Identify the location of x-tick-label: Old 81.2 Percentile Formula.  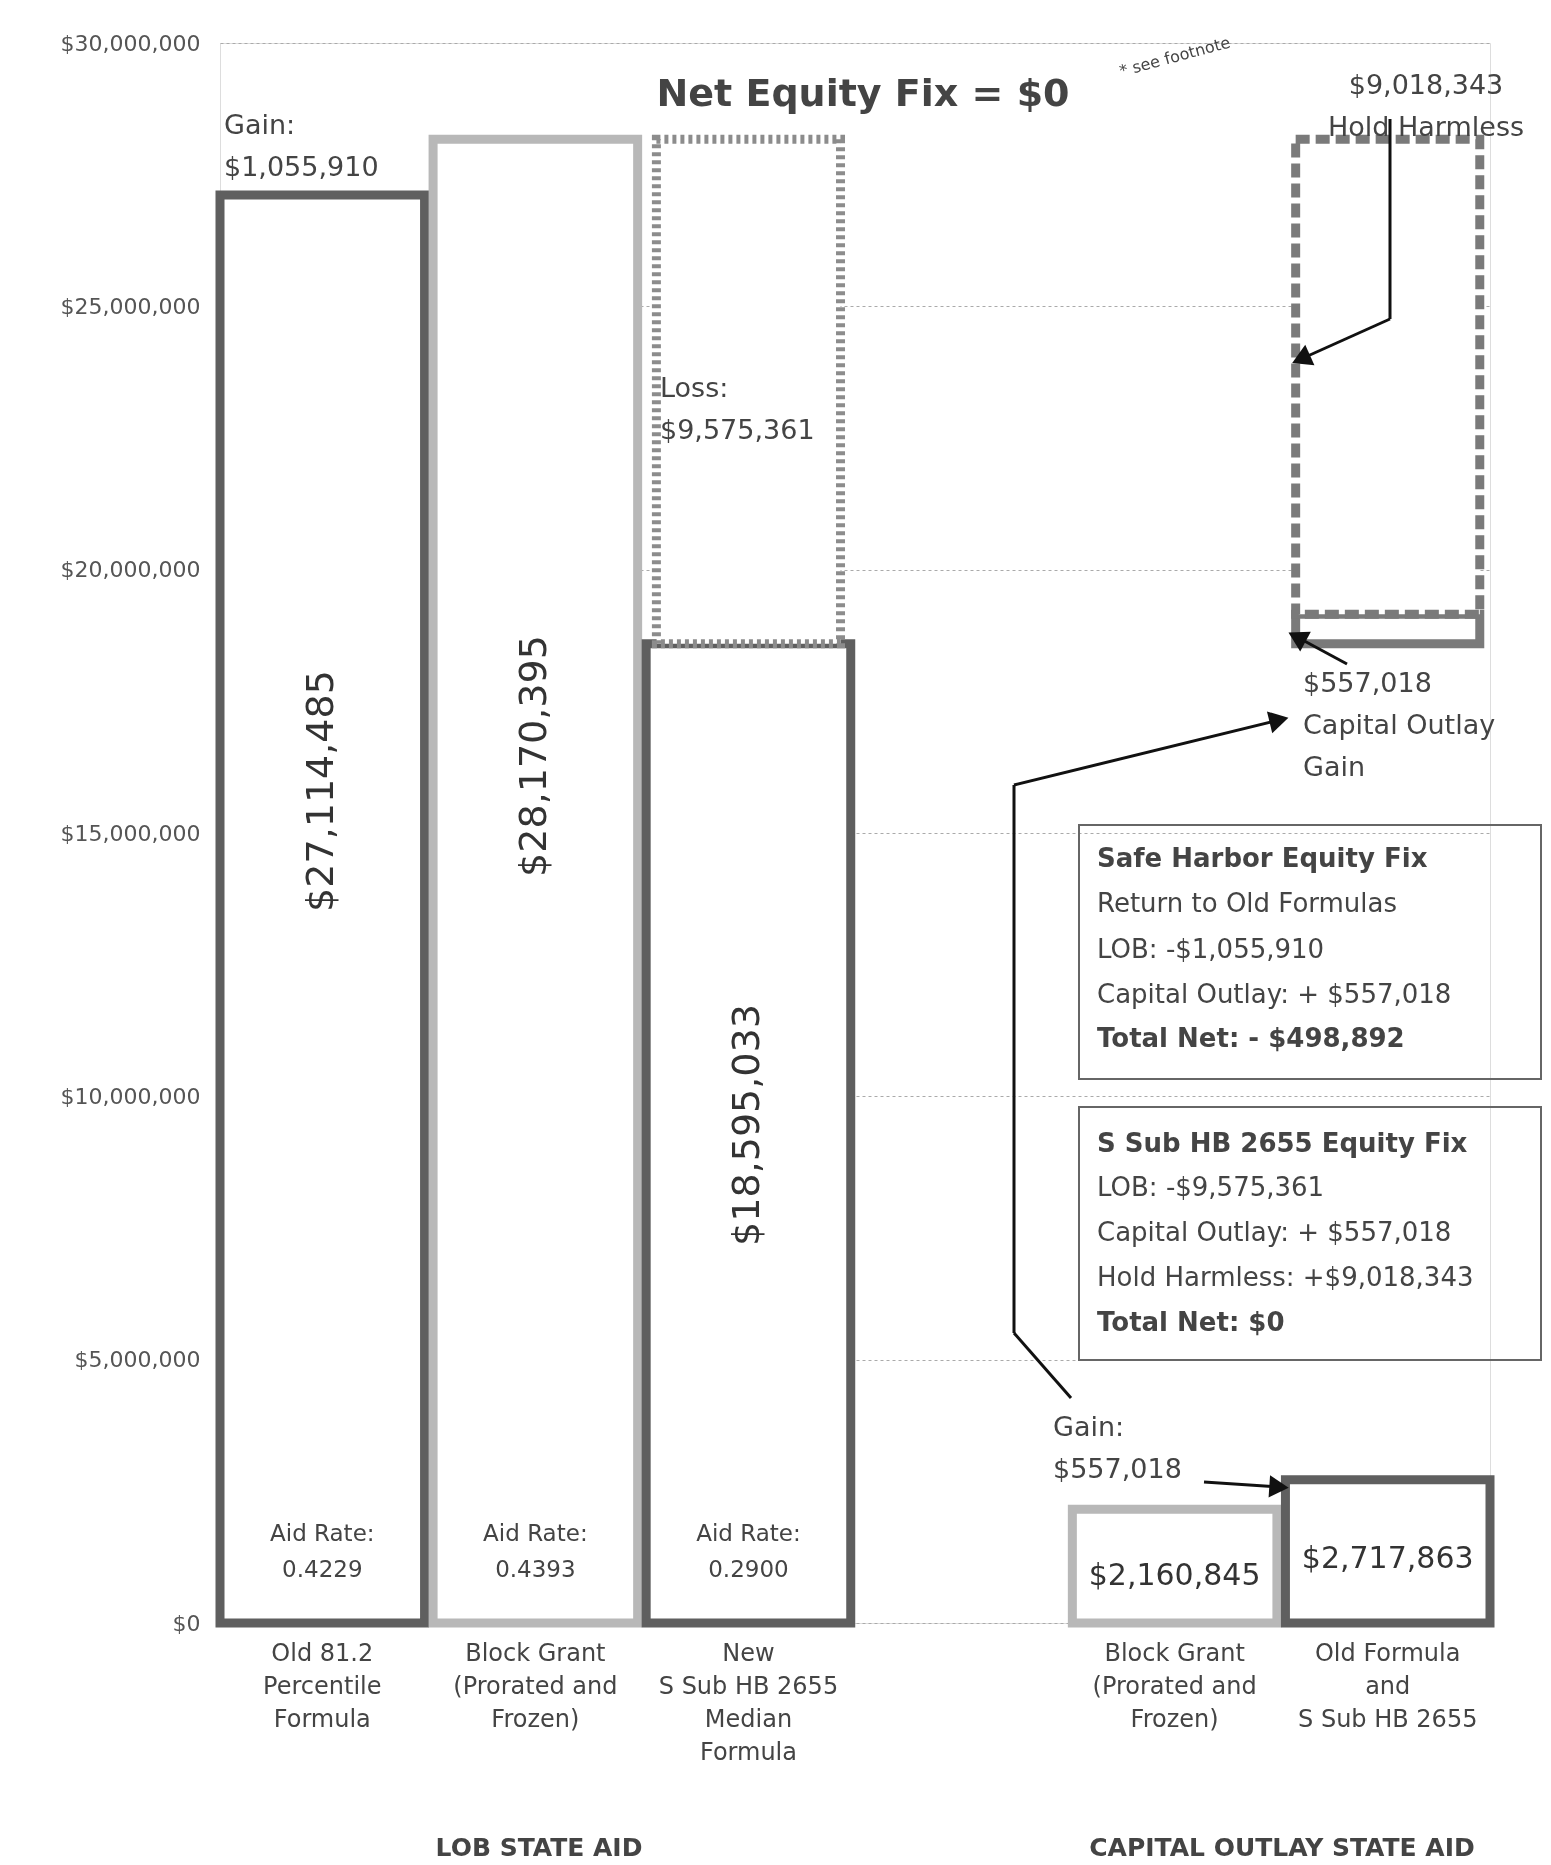
(322, 1685).